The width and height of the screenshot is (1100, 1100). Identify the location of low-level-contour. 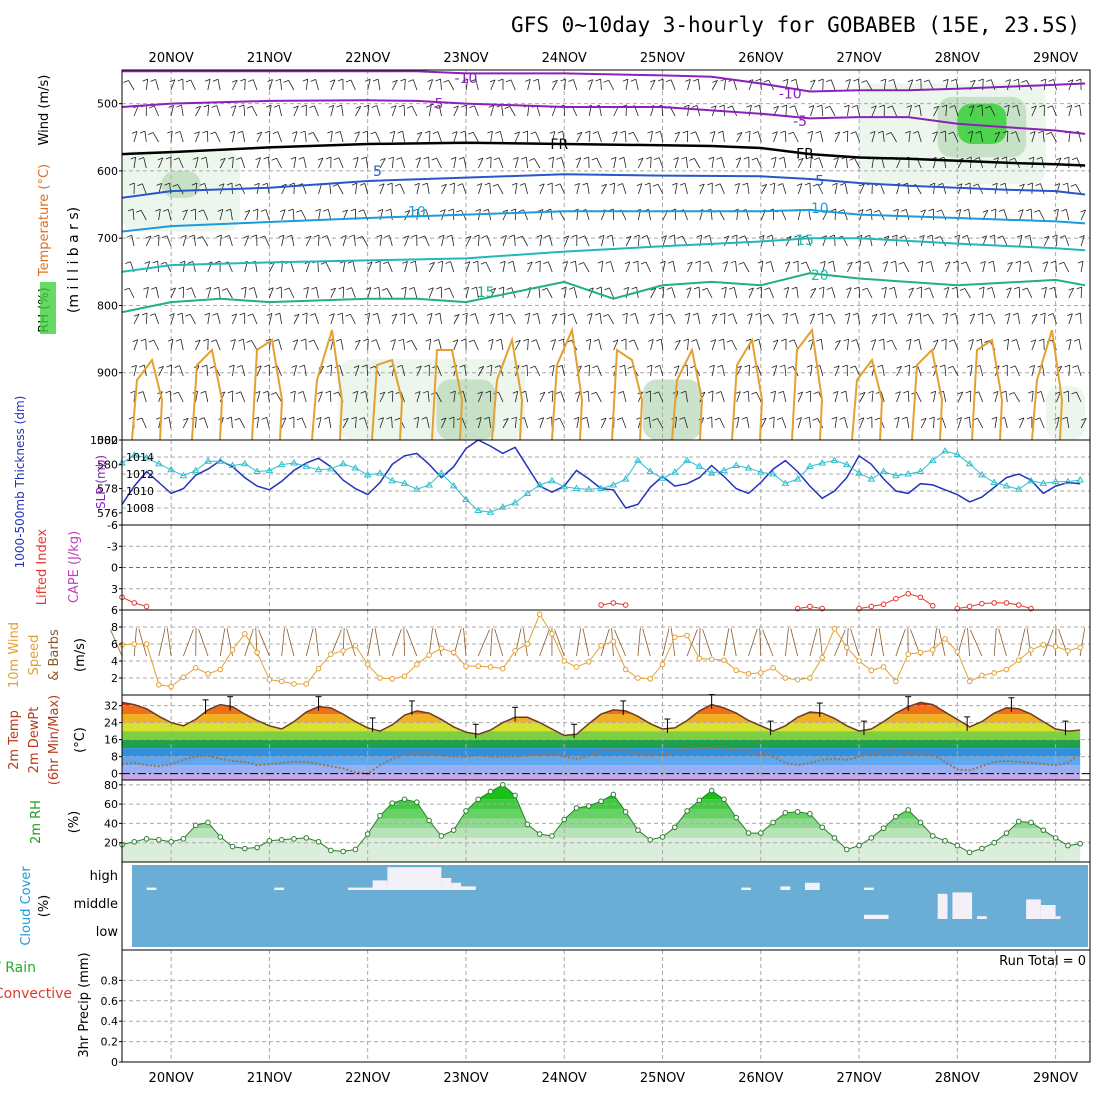
(327, 385).